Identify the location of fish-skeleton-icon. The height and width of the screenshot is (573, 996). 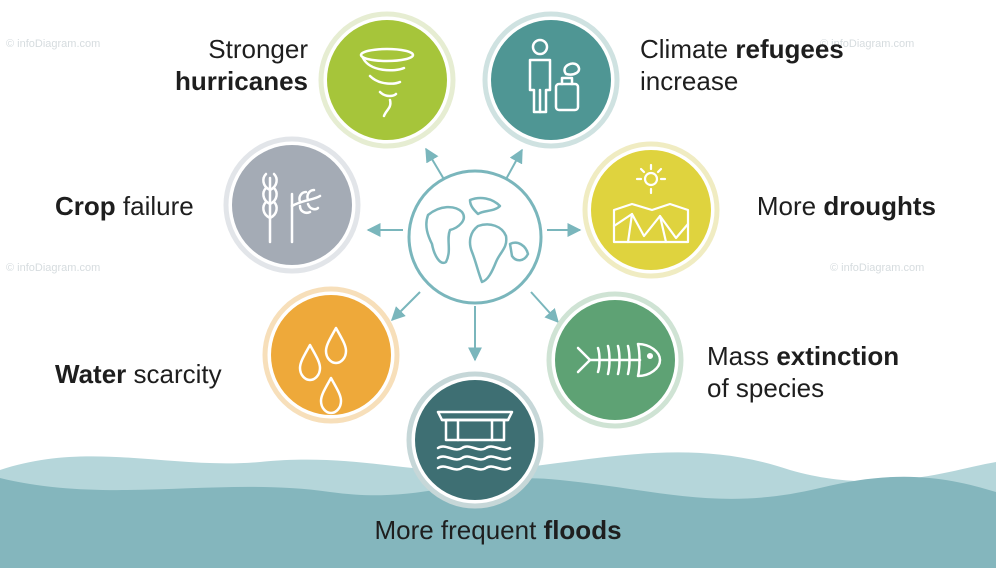
(619, 360).